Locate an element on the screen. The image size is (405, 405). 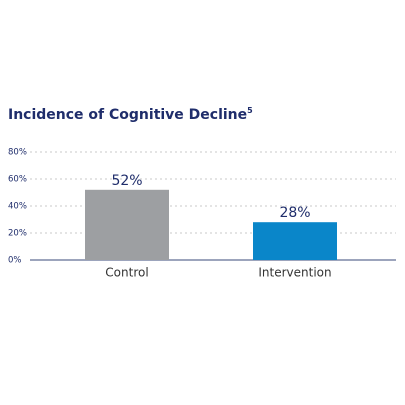
value-label: 52% is located at coordinates (126, 181).